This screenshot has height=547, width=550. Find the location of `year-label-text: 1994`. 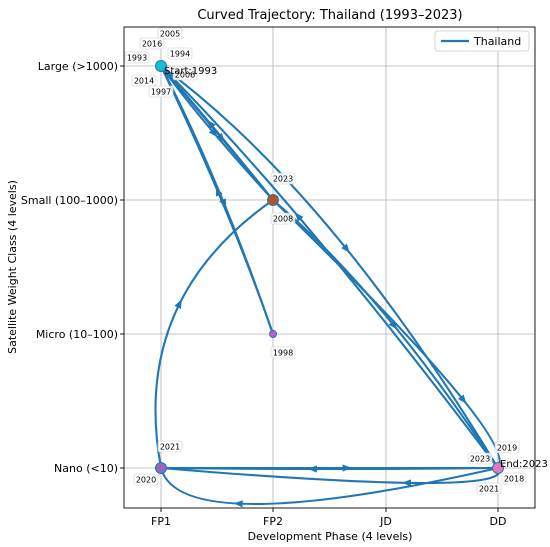

year-label-text: 1994 is located at coordinates (180, 54).